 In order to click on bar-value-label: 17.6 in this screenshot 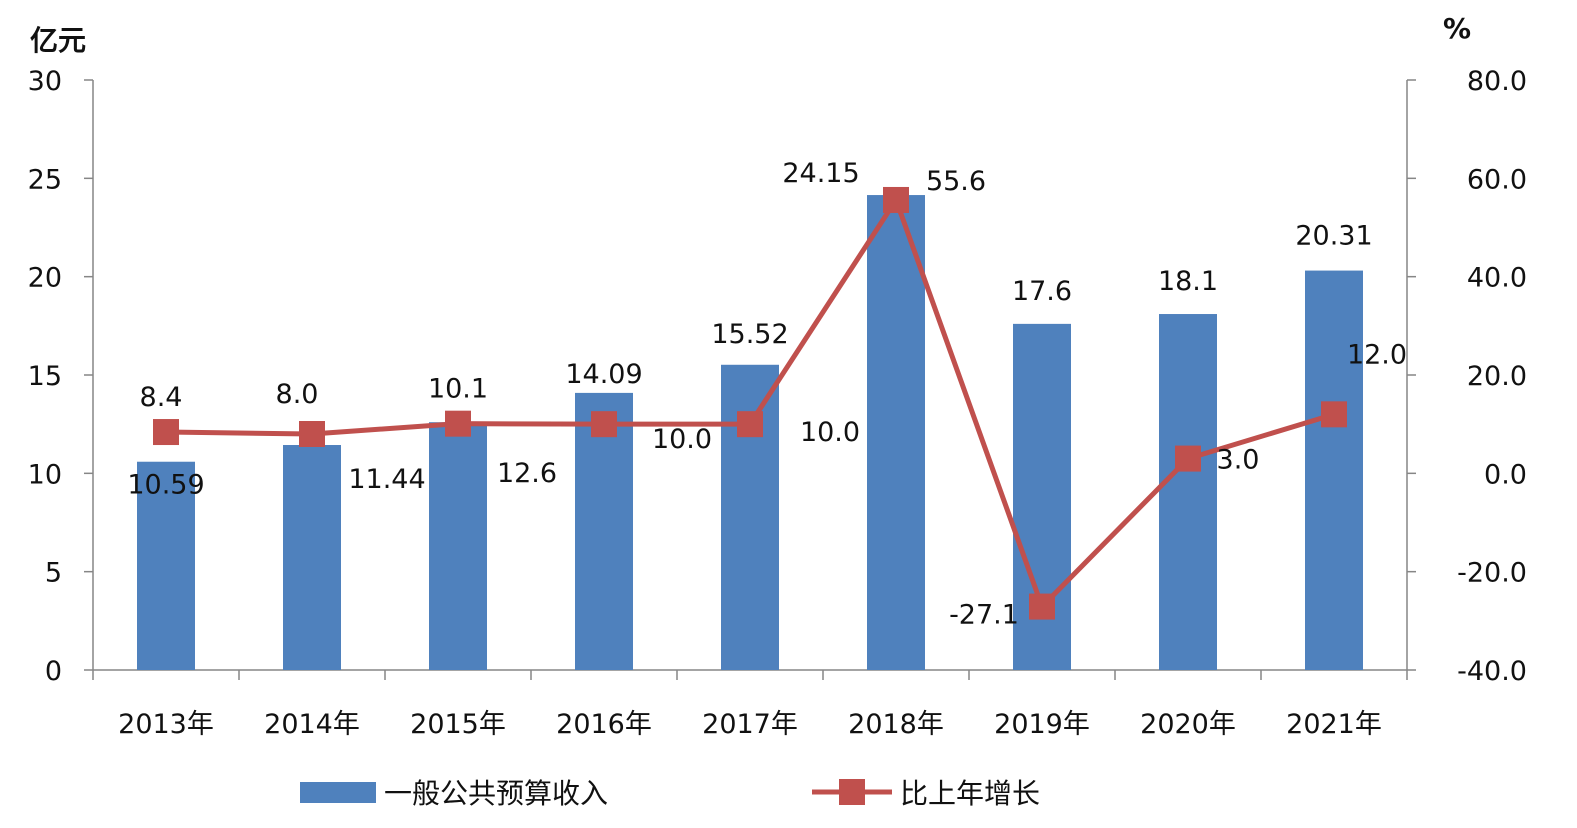, I will do `click(1042, 291)`.